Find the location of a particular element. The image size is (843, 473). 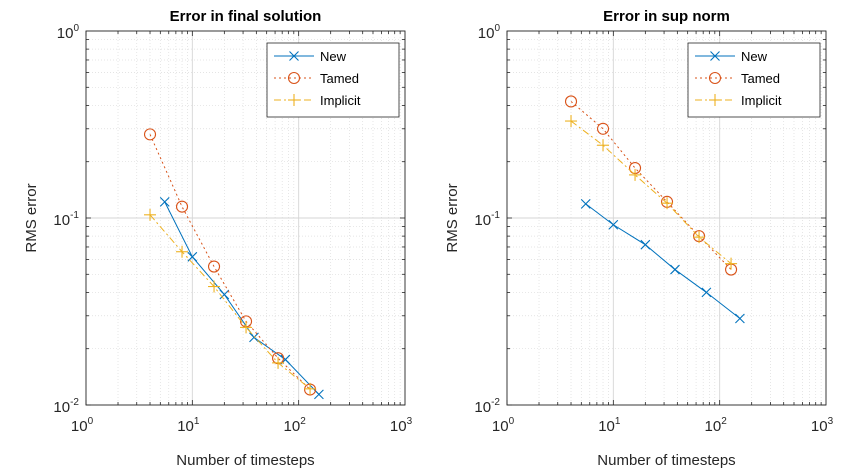

series-tamed is located at coordinates (651, 185).